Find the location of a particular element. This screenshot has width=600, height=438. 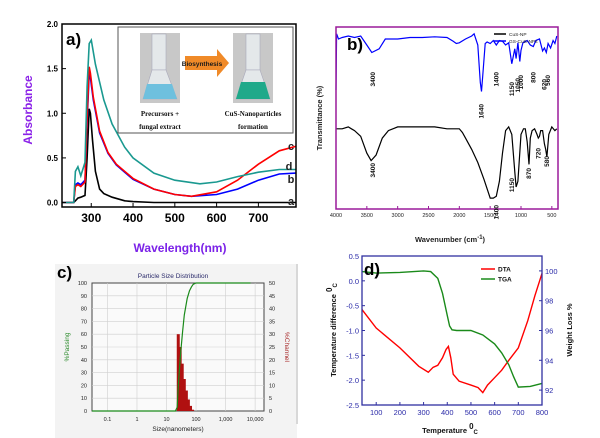

curve-label-d: d is located at coordinates (289, 167).